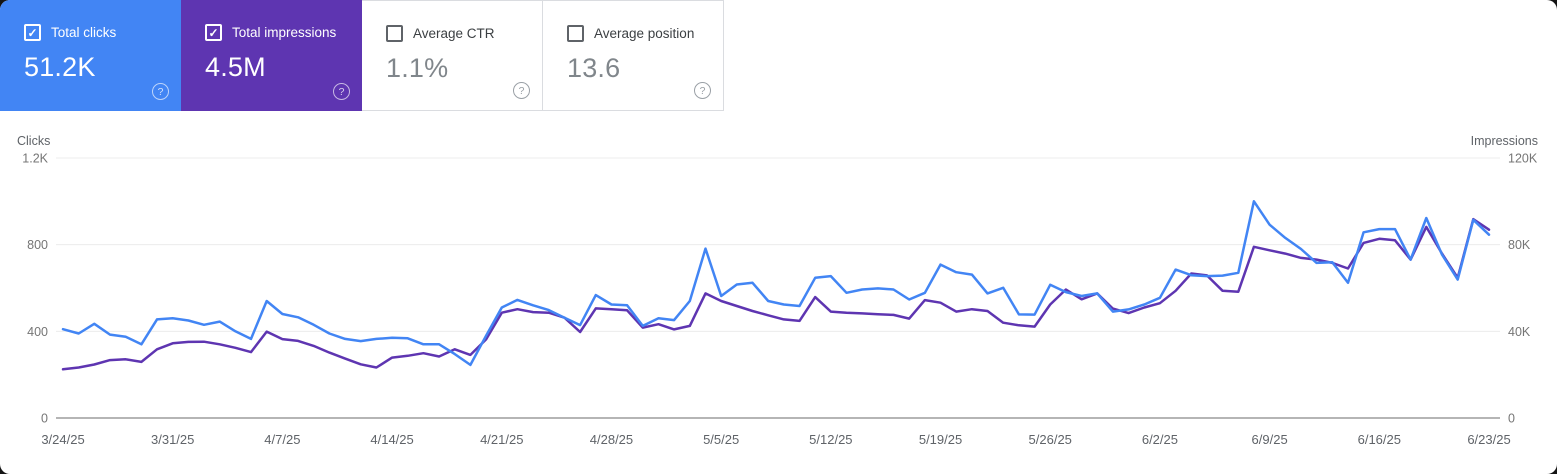 Image resolution: width=1557 pixels, height=474 pixels. I want to click on left-y-tick-label: 800, so click(37, 245).